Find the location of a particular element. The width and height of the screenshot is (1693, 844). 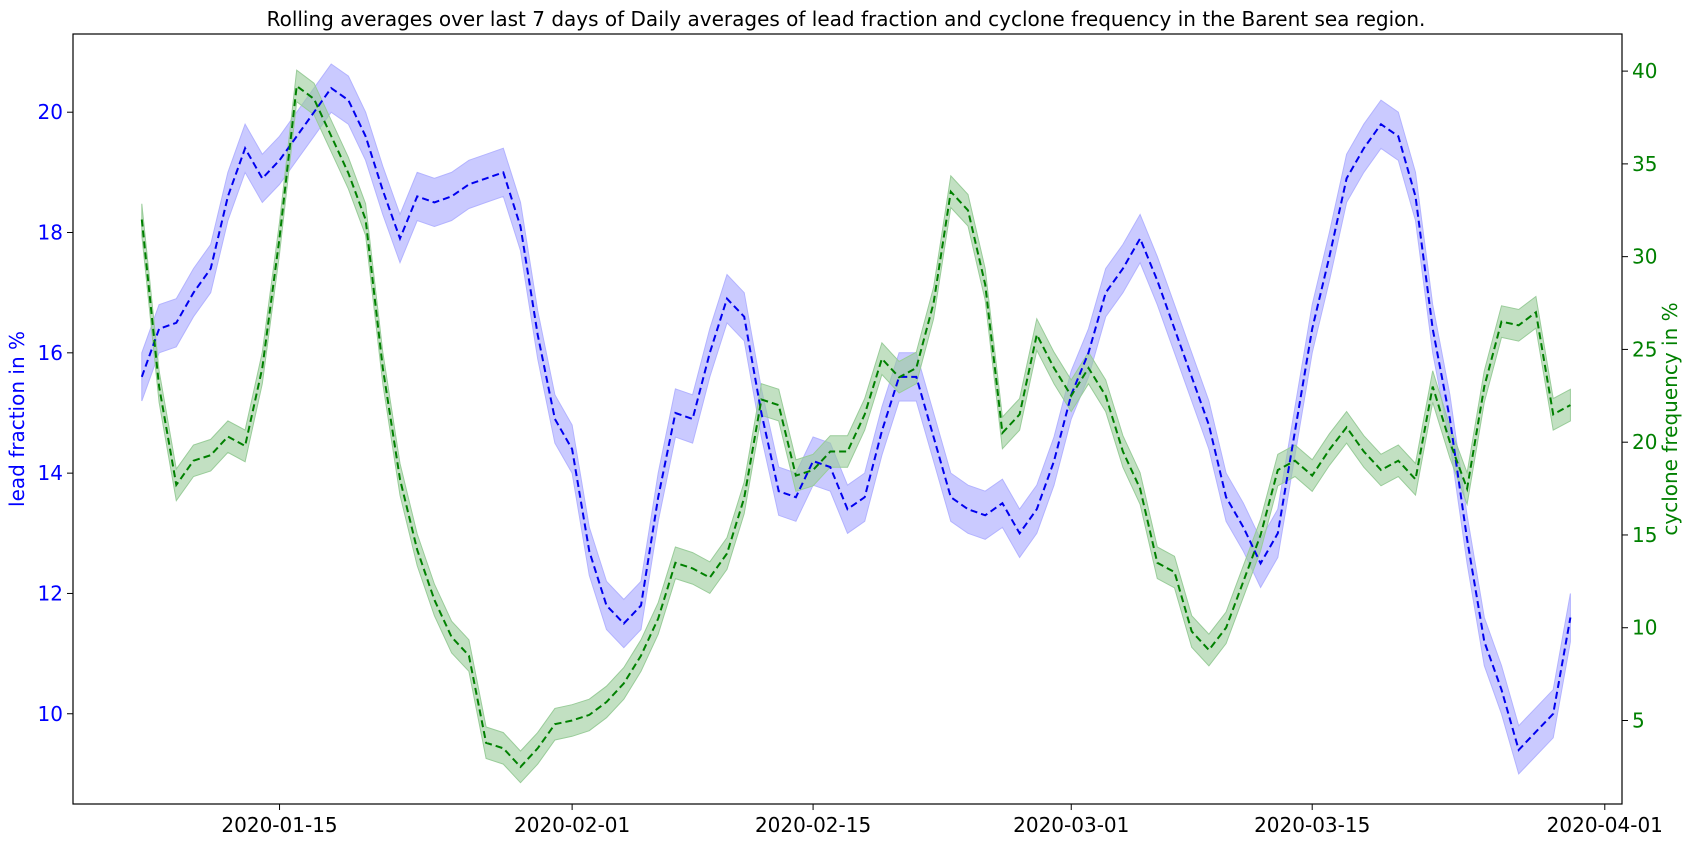

y-right-tick-label: 40 is located at coordinates (1644, 71).